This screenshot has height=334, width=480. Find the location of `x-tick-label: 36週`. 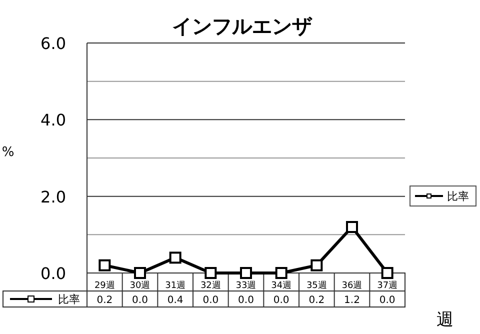

x-tick-label: 36週 is located at coordinates (352, 285).